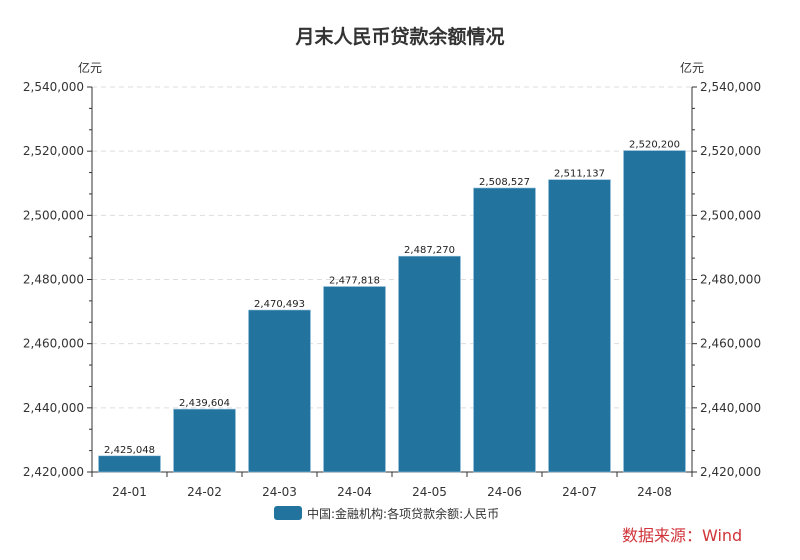 Image resolution: width=800 pixels, height=560 pixels. Describe the element at coordinates (279, 304) in the screenshot. I see `data-label: 2,470,493` at that location.